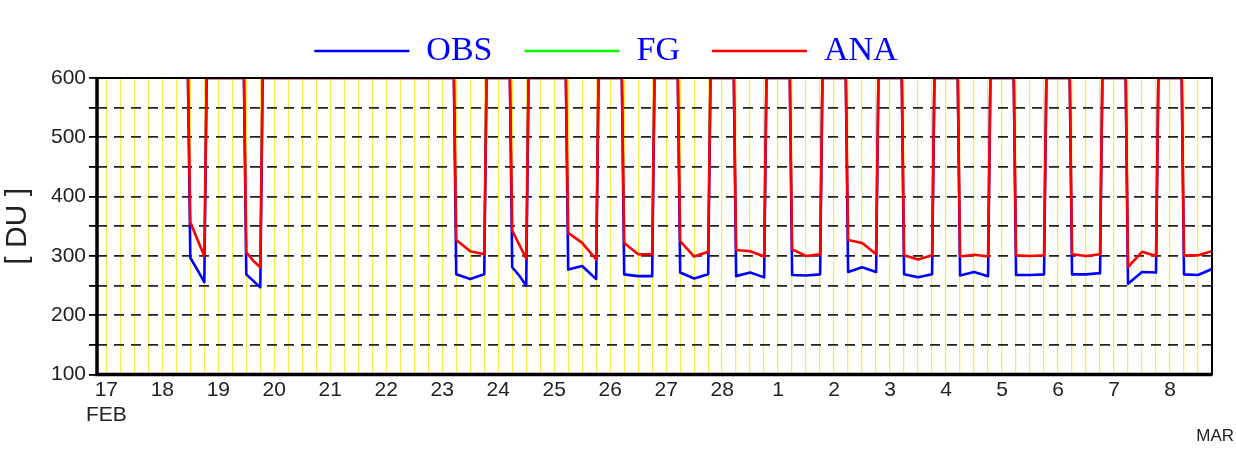 Image resolution: width=1236 pixels, height=457 pixels. I want to click on y-tick-label: 100, so click(68, 373).